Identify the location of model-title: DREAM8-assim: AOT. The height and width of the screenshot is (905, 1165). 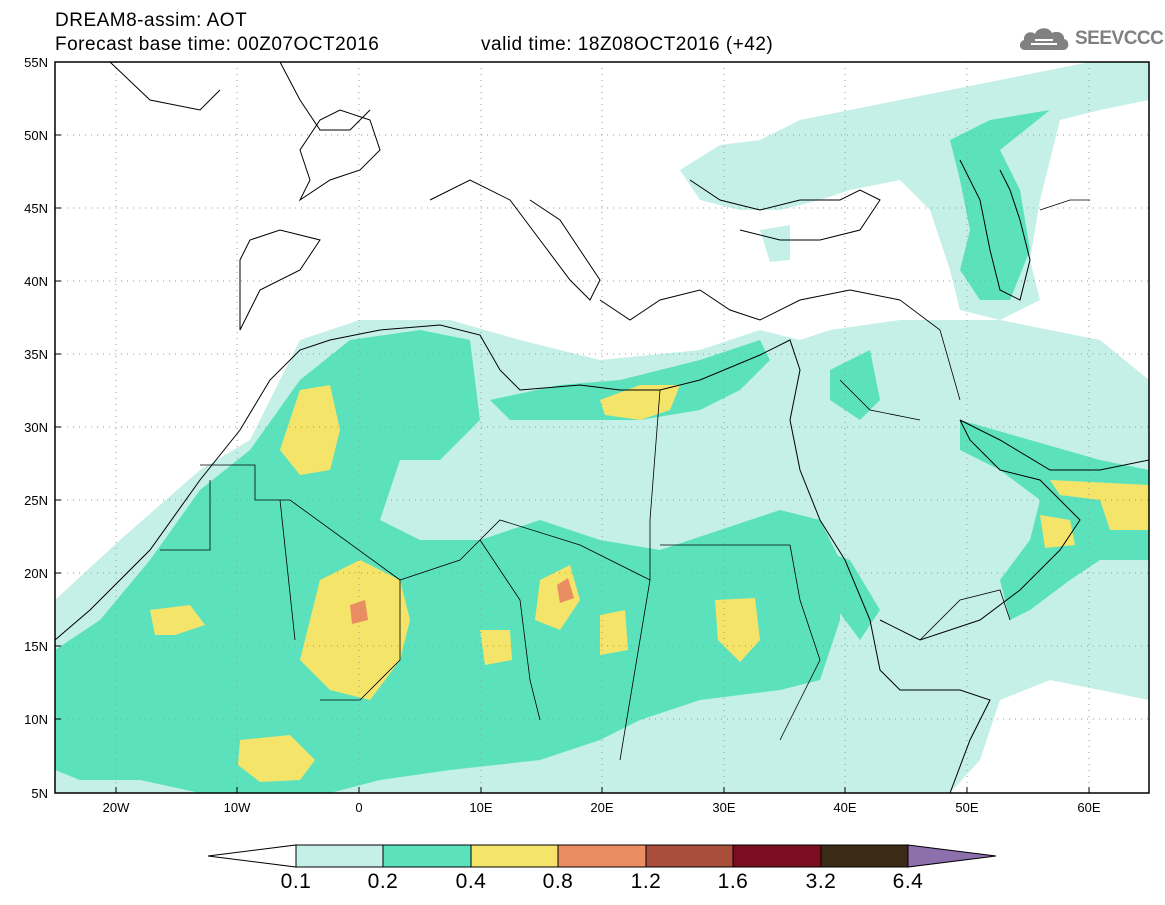
(151, 20).